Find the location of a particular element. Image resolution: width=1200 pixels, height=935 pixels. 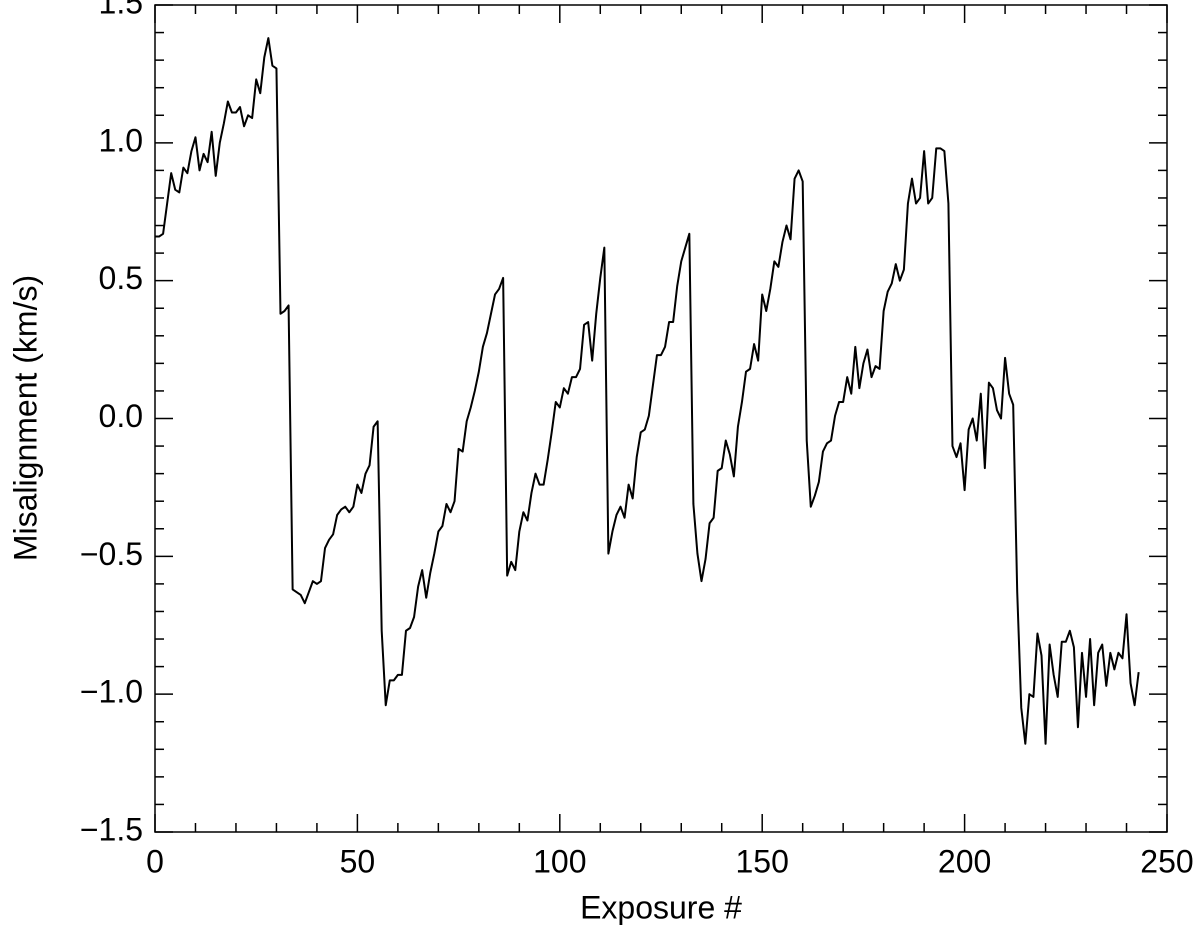

y-tick-label: −1.5 is located at coordinates (111, 829).